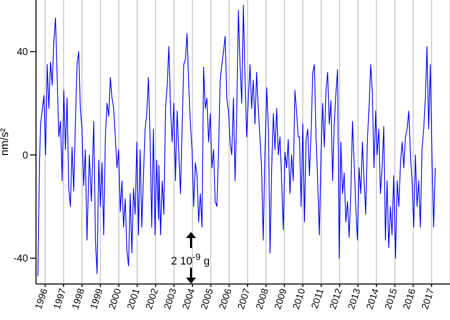 This screenshot has width=450, height=320. Describe the element at coordinates (336, 299) in the screenshot. I see `x-tick-label: 2012` at that location.